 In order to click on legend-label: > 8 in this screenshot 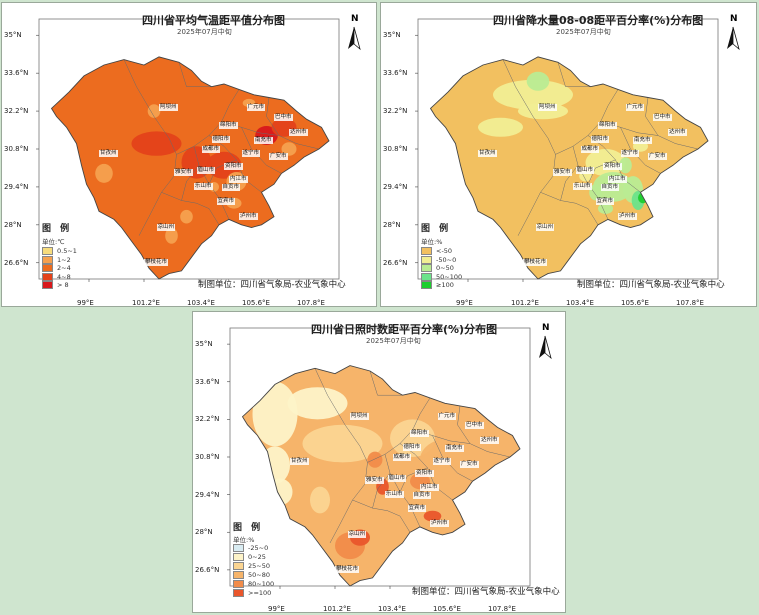, I will do `click(63, 285)`.